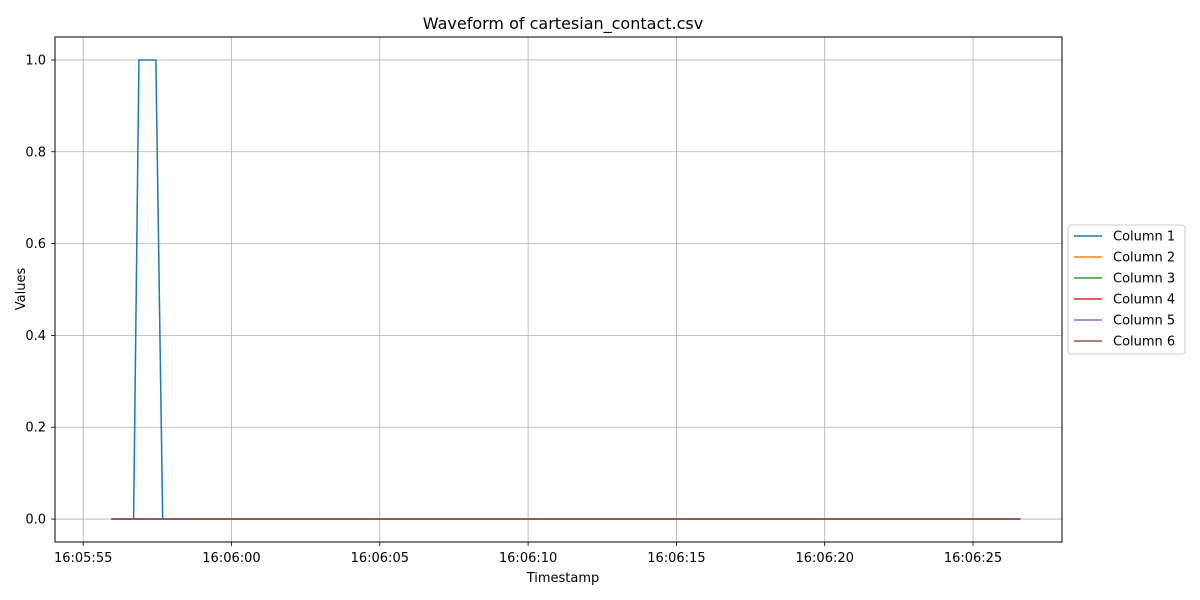 The height and width of the screenshot is (600, 1200). I want to click on x-tick-label: 16:06:00, so click(231, 558).